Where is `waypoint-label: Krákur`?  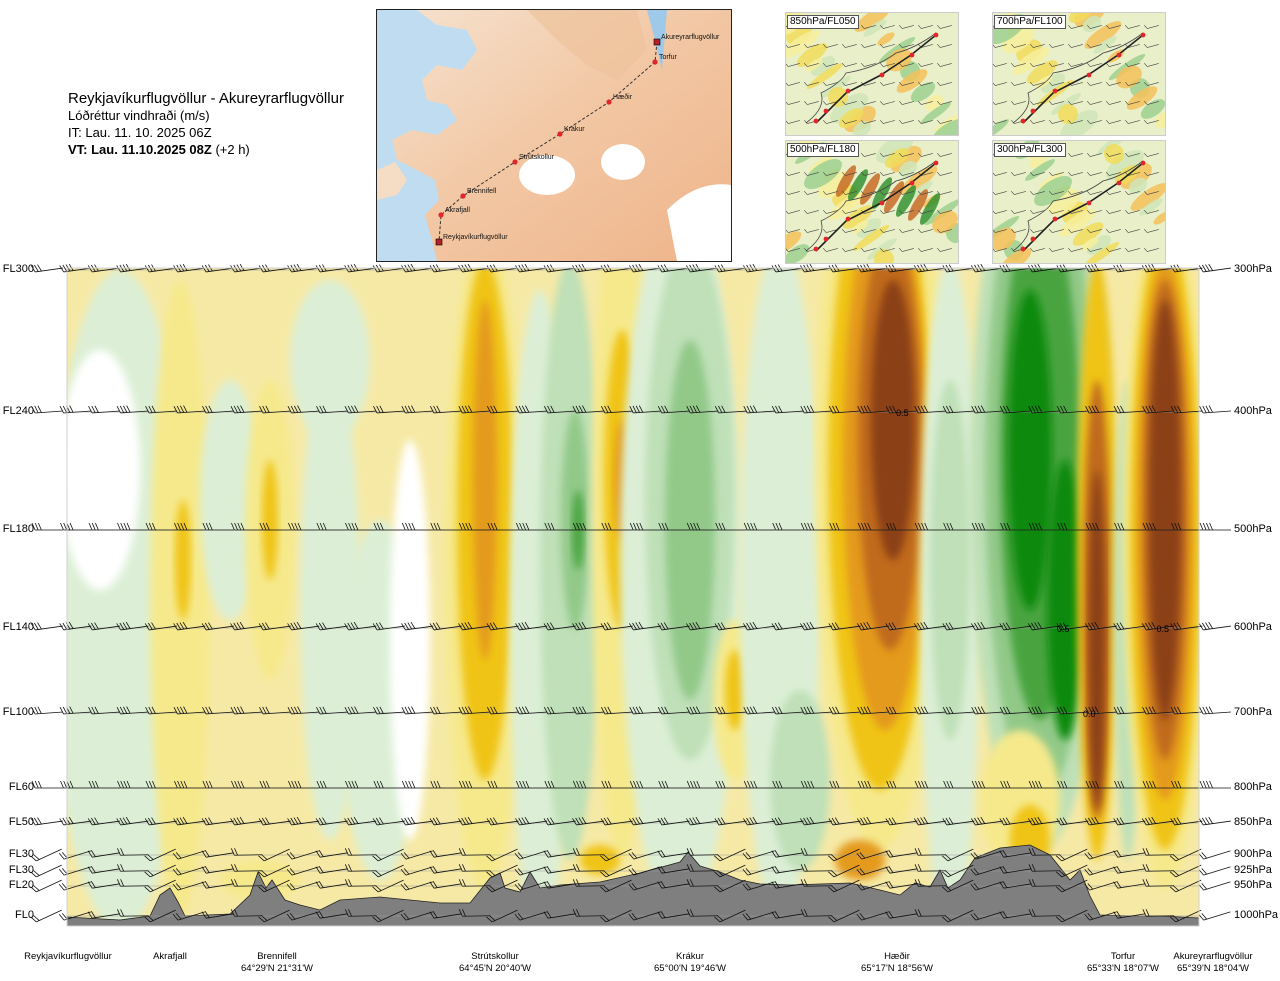 waypoint-label: Krákur is located at coordinates (574, 129).